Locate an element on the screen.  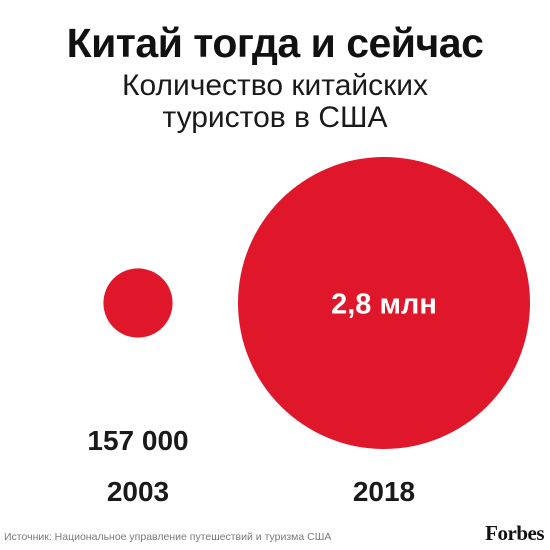
value-label-2018: 2,8 млн is located at coordinates (384, 304).